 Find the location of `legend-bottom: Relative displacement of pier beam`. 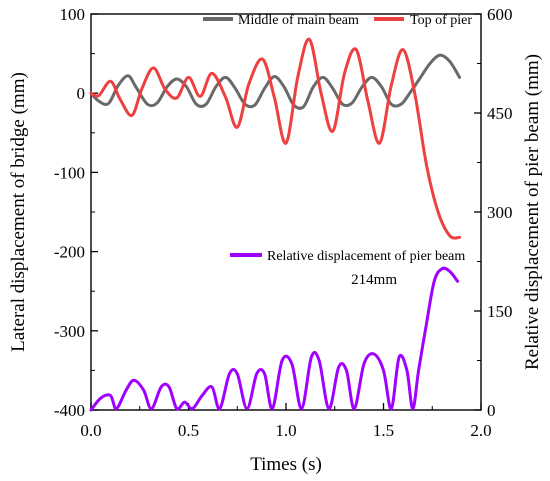

legend-bottom: Relative displacement of pier beam is located at coordinates (347, 256).